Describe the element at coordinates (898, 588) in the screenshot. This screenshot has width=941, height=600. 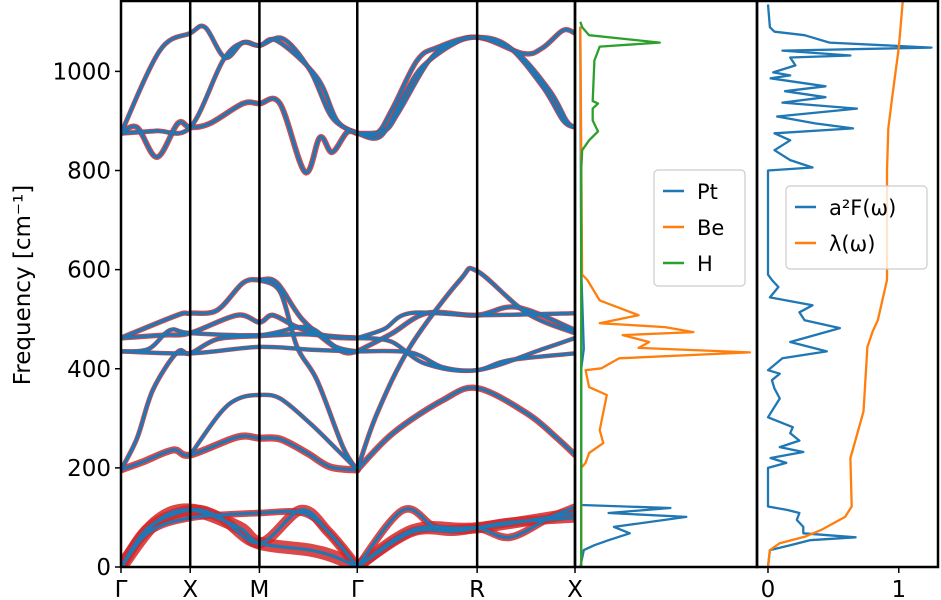
I see `a2f-x-tick-label: 1` at that location.